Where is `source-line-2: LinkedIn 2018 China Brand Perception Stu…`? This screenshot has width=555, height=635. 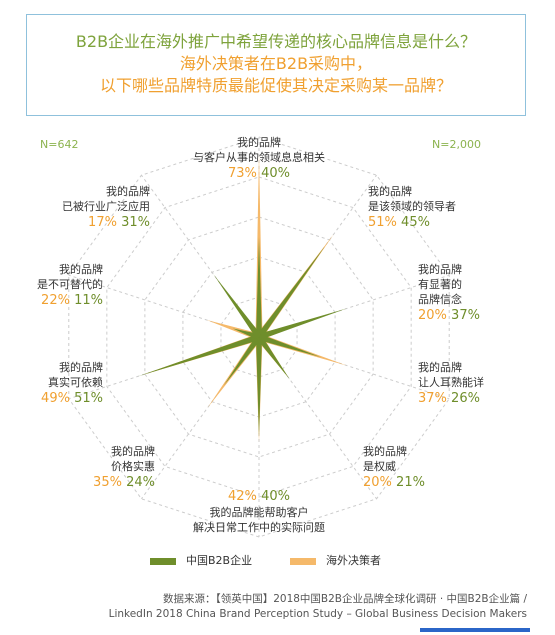 source-line-2: LinkedIn 2018 China Brand Perception Stu… is located at coordinates (317, 614).